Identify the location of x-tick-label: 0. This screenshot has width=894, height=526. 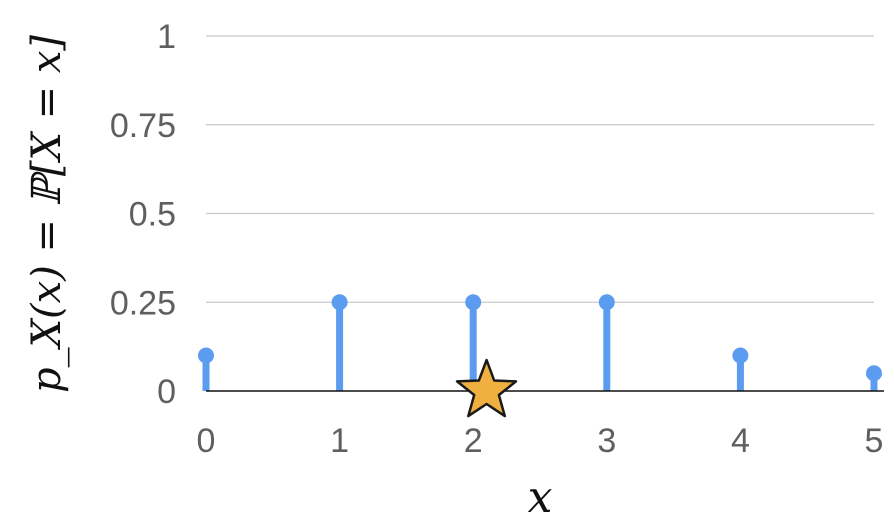
(206, 441).